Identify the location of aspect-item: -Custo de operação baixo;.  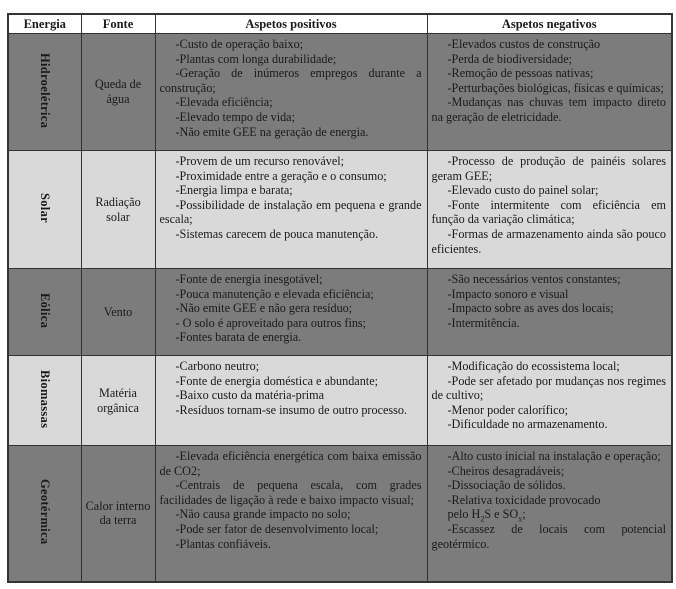
(239, 44).